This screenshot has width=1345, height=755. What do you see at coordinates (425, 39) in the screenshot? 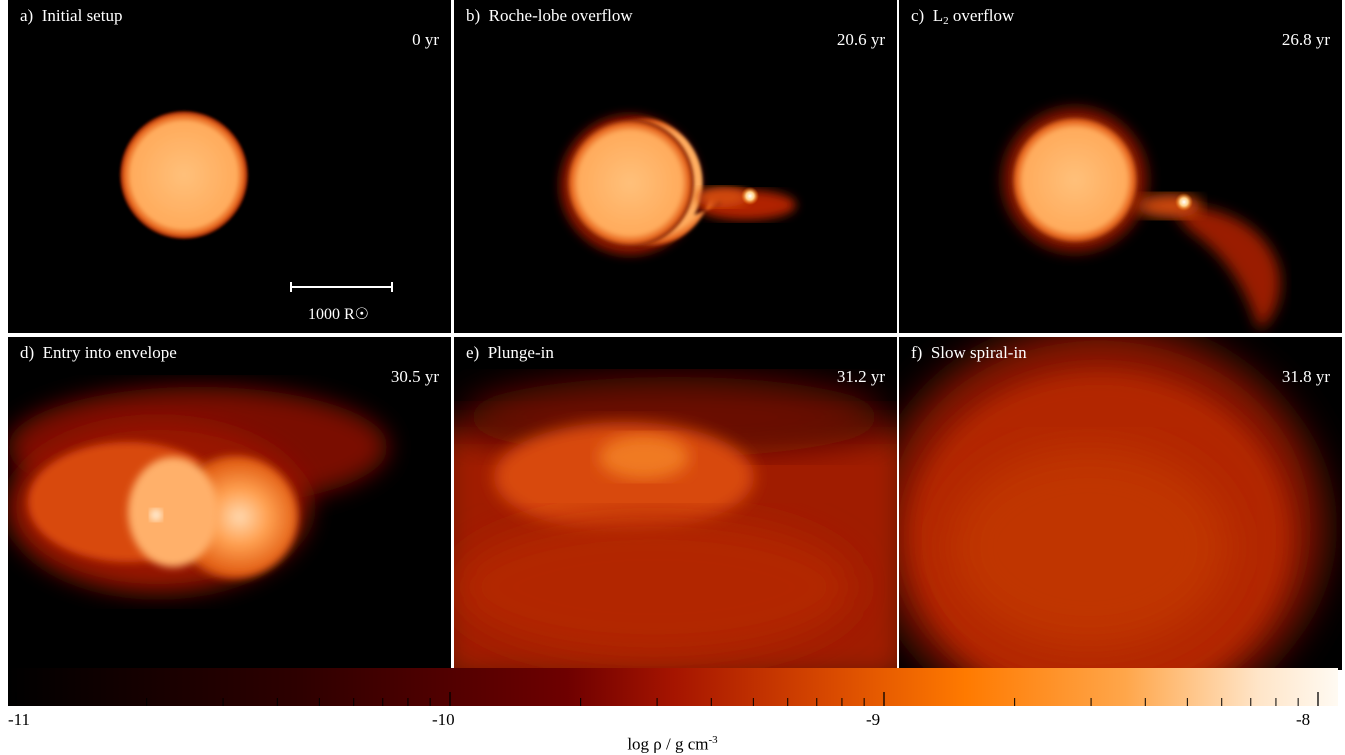
I see `panel-a-time: 0 yr` at bounding box center [425, 39].